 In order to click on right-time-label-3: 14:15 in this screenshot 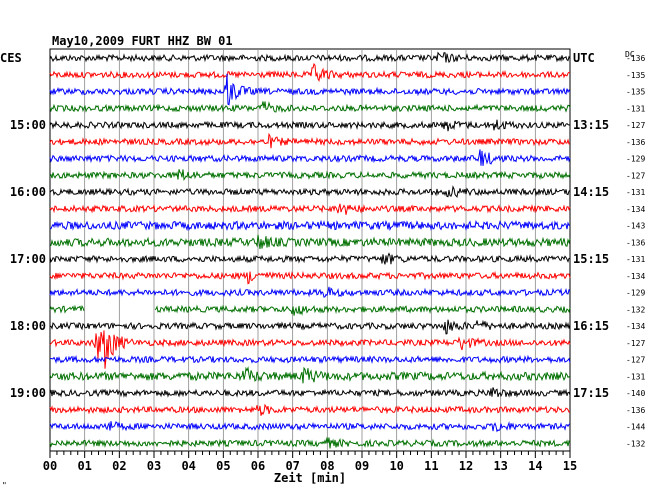, I will do `click(591, 192)`.